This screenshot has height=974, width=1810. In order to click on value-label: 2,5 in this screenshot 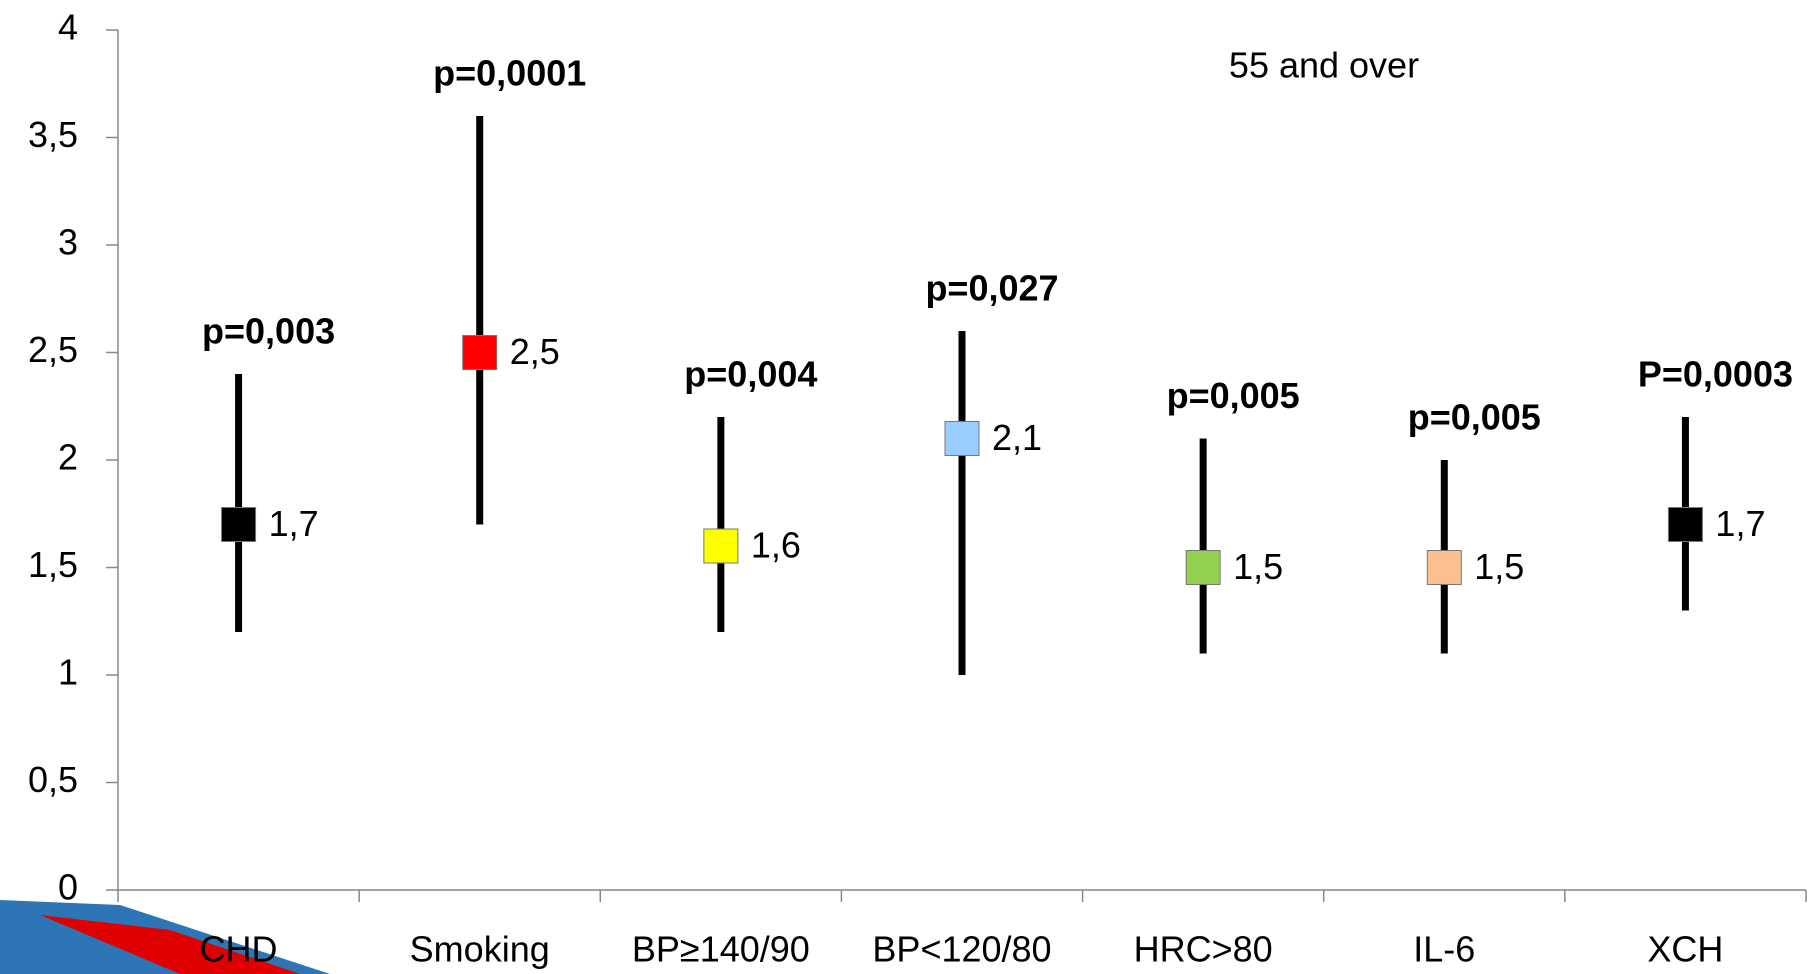, I will do `click(535, 351)`.